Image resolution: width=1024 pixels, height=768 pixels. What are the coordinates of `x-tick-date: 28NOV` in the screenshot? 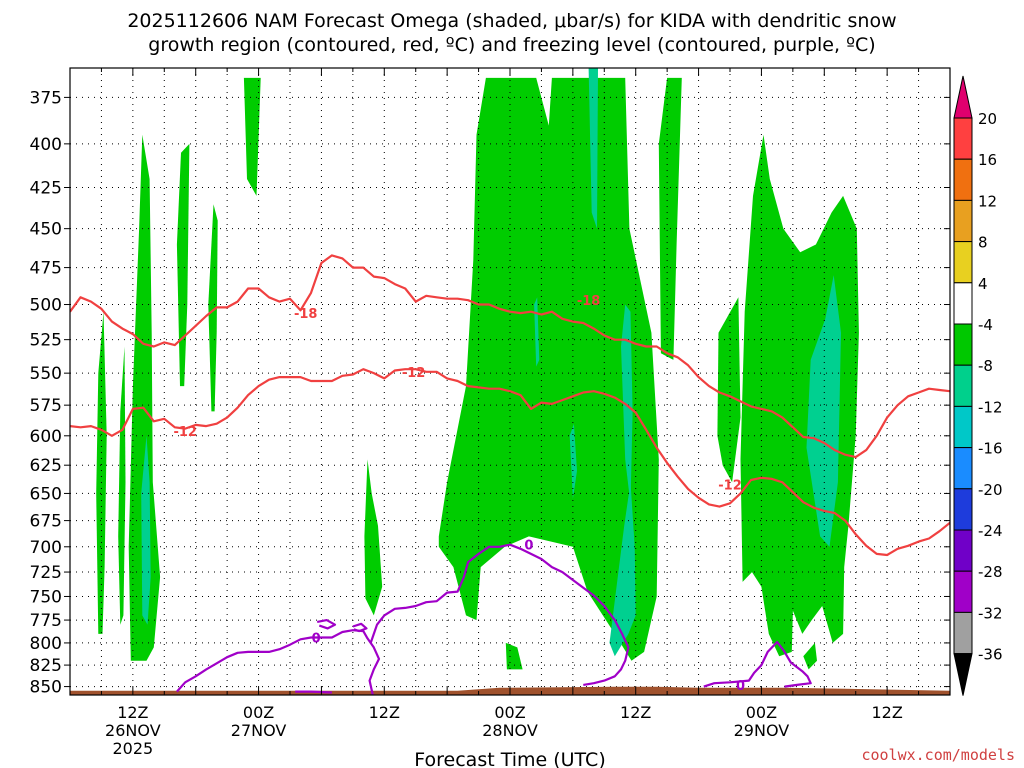 It's located at (510, 730).